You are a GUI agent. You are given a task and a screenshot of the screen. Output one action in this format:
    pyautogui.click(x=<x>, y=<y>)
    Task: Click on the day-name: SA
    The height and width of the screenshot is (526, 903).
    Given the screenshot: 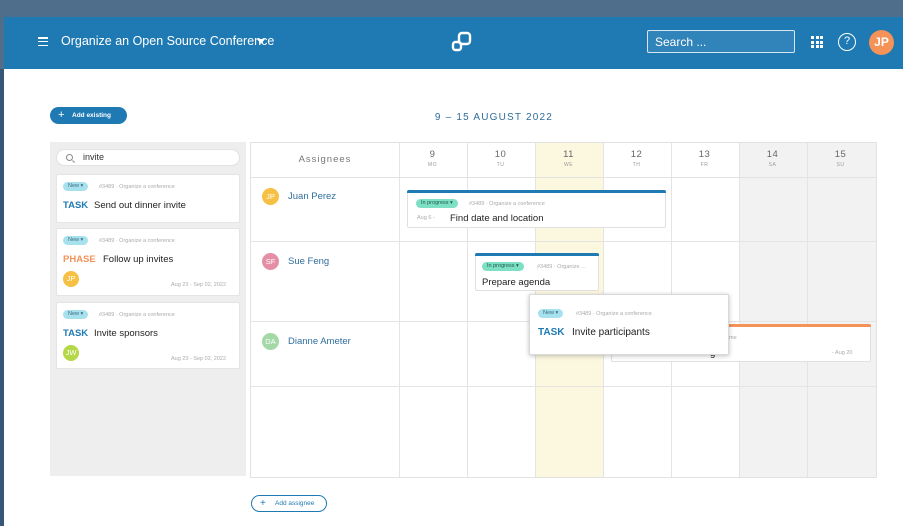 What is the action you would take?
    pyautogui.click(x=772, y=165)
    